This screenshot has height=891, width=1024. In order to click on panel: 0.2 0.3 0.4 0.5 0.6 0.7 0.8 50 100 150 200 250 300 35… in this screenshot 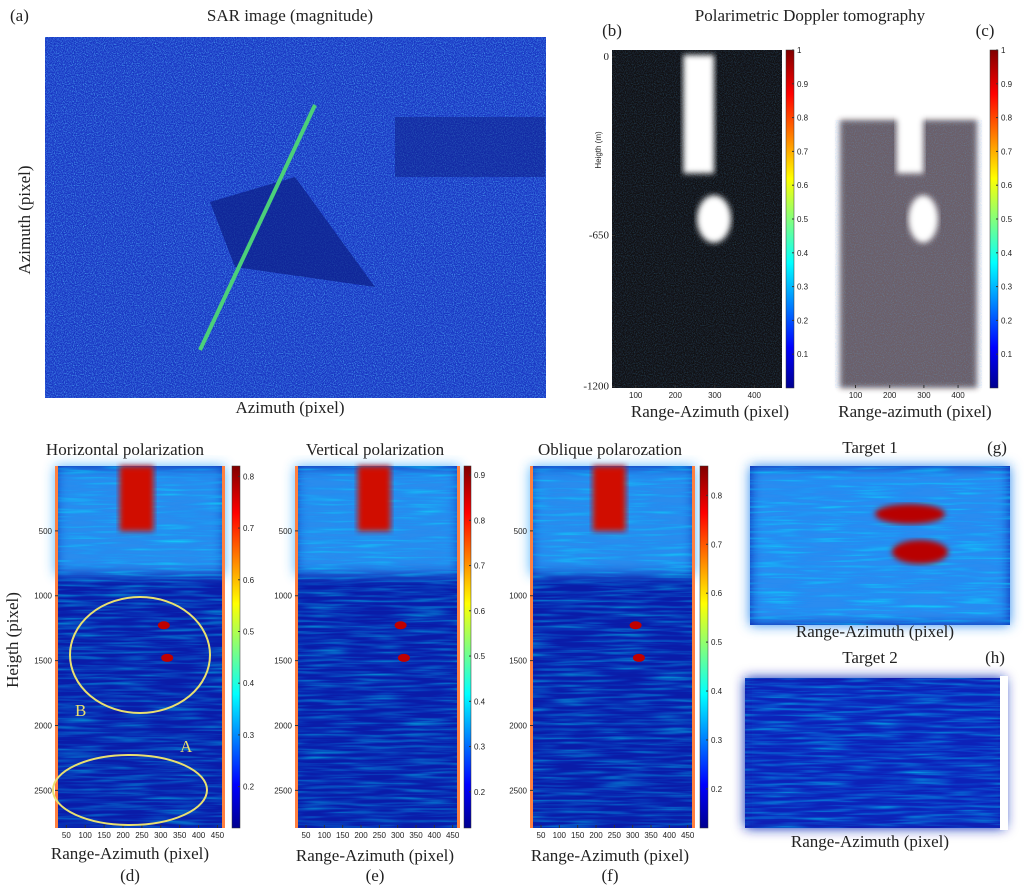, I will do `click(615, 662)`.